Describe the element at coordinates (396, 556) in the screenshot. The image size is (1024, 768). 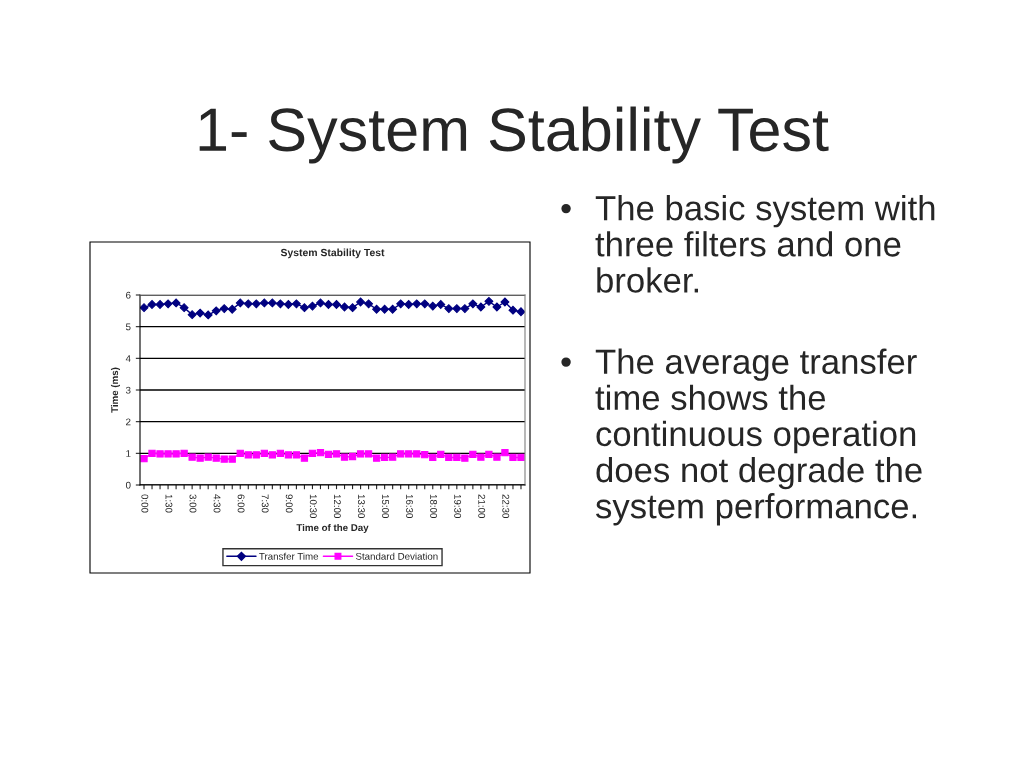
I see `legend-label: Standard Deviation` at that location.